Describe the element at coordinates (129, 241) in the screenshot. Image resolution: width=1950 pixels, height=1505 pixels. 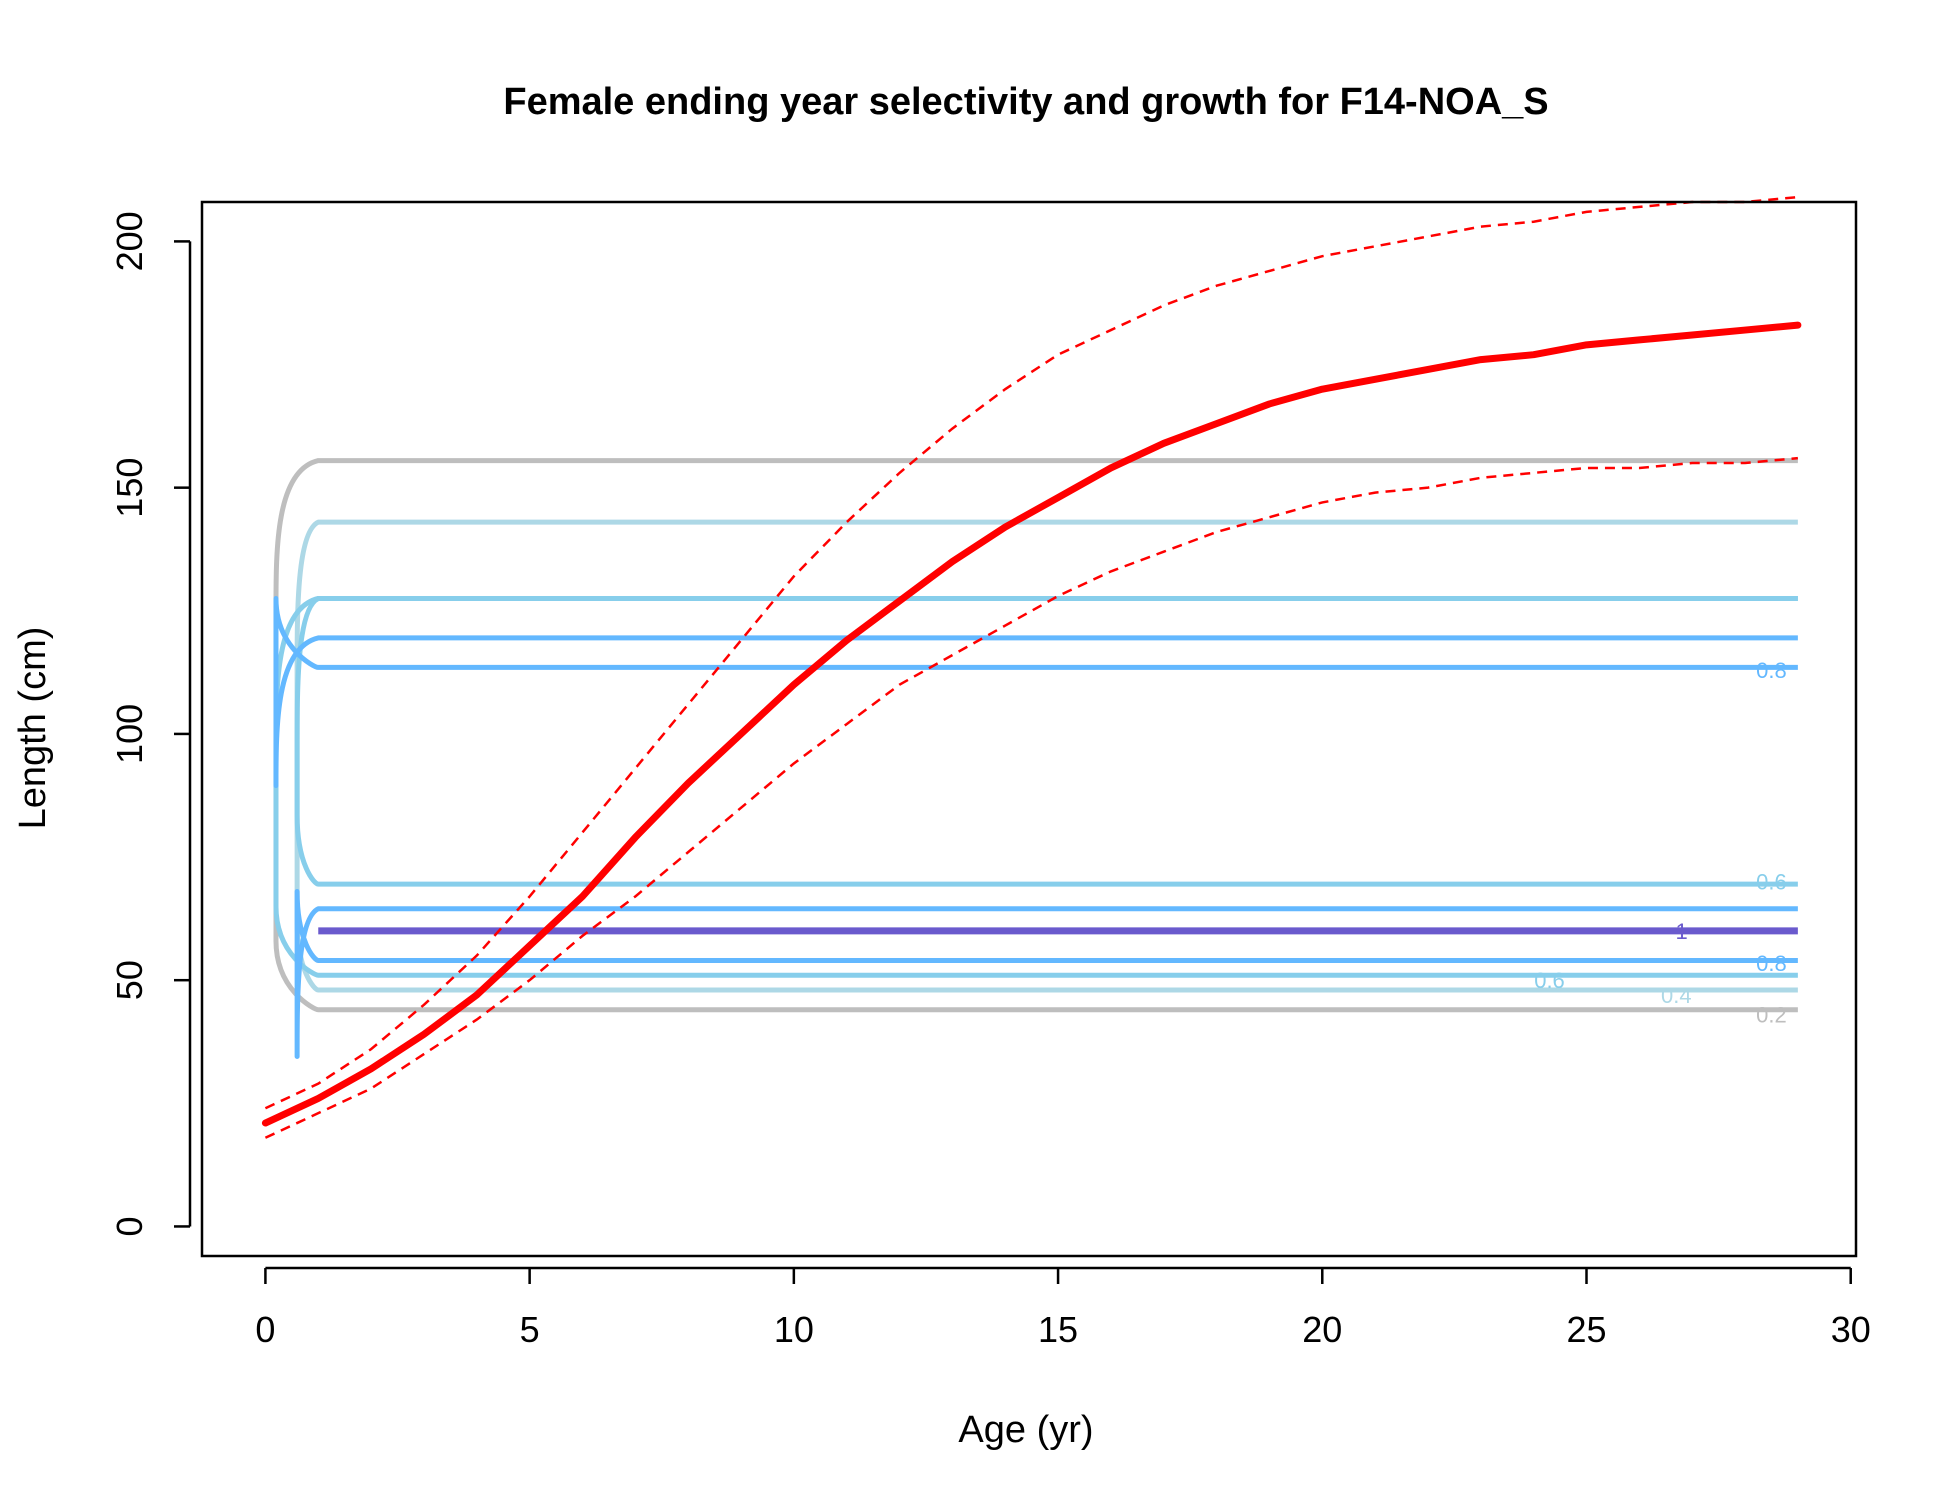
I see `y-tick-label: 200` at that location.